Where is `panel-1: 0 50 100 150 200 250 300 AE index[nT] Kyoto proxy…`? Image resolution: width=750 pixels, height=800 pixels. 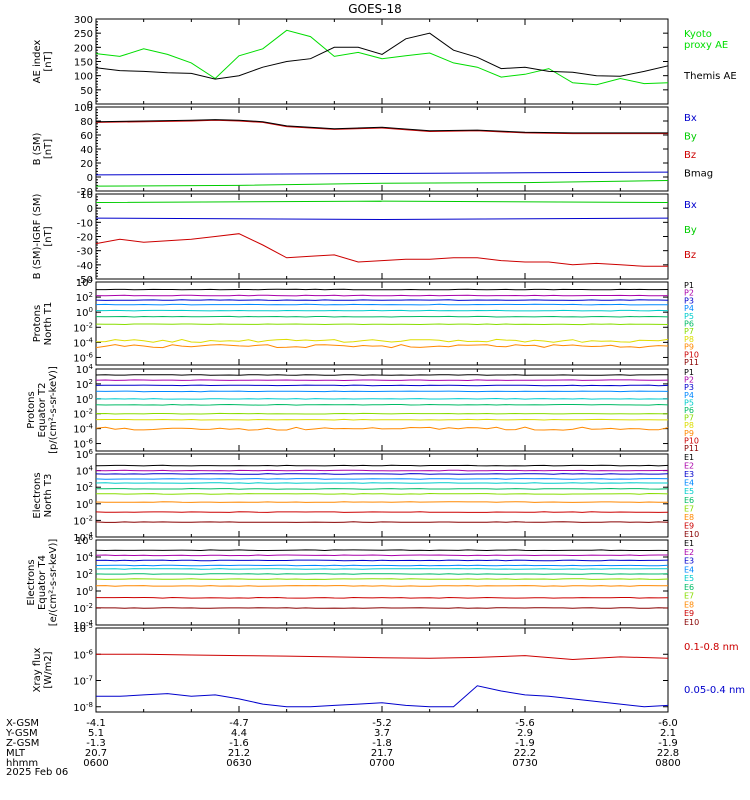 panel-1: 0 50 100 150 200 250 300 AE index[nT] Kyoto proxy… is located at coordinates (384, 63).